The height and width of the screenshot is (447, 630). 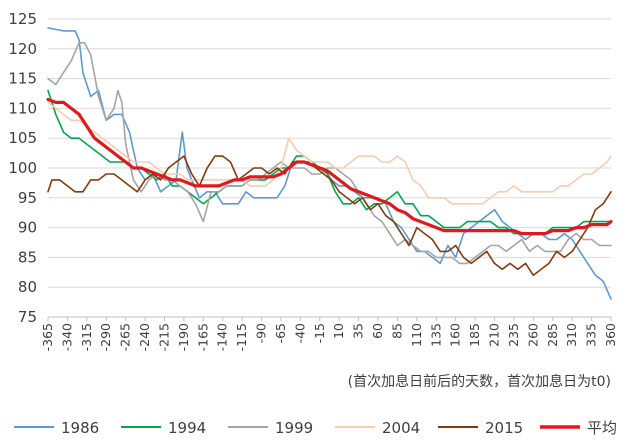 What do you see at coordinates (513, 335) in the screenshot?
I see `x-tick-label: 235` at bounding box center [513, 335].